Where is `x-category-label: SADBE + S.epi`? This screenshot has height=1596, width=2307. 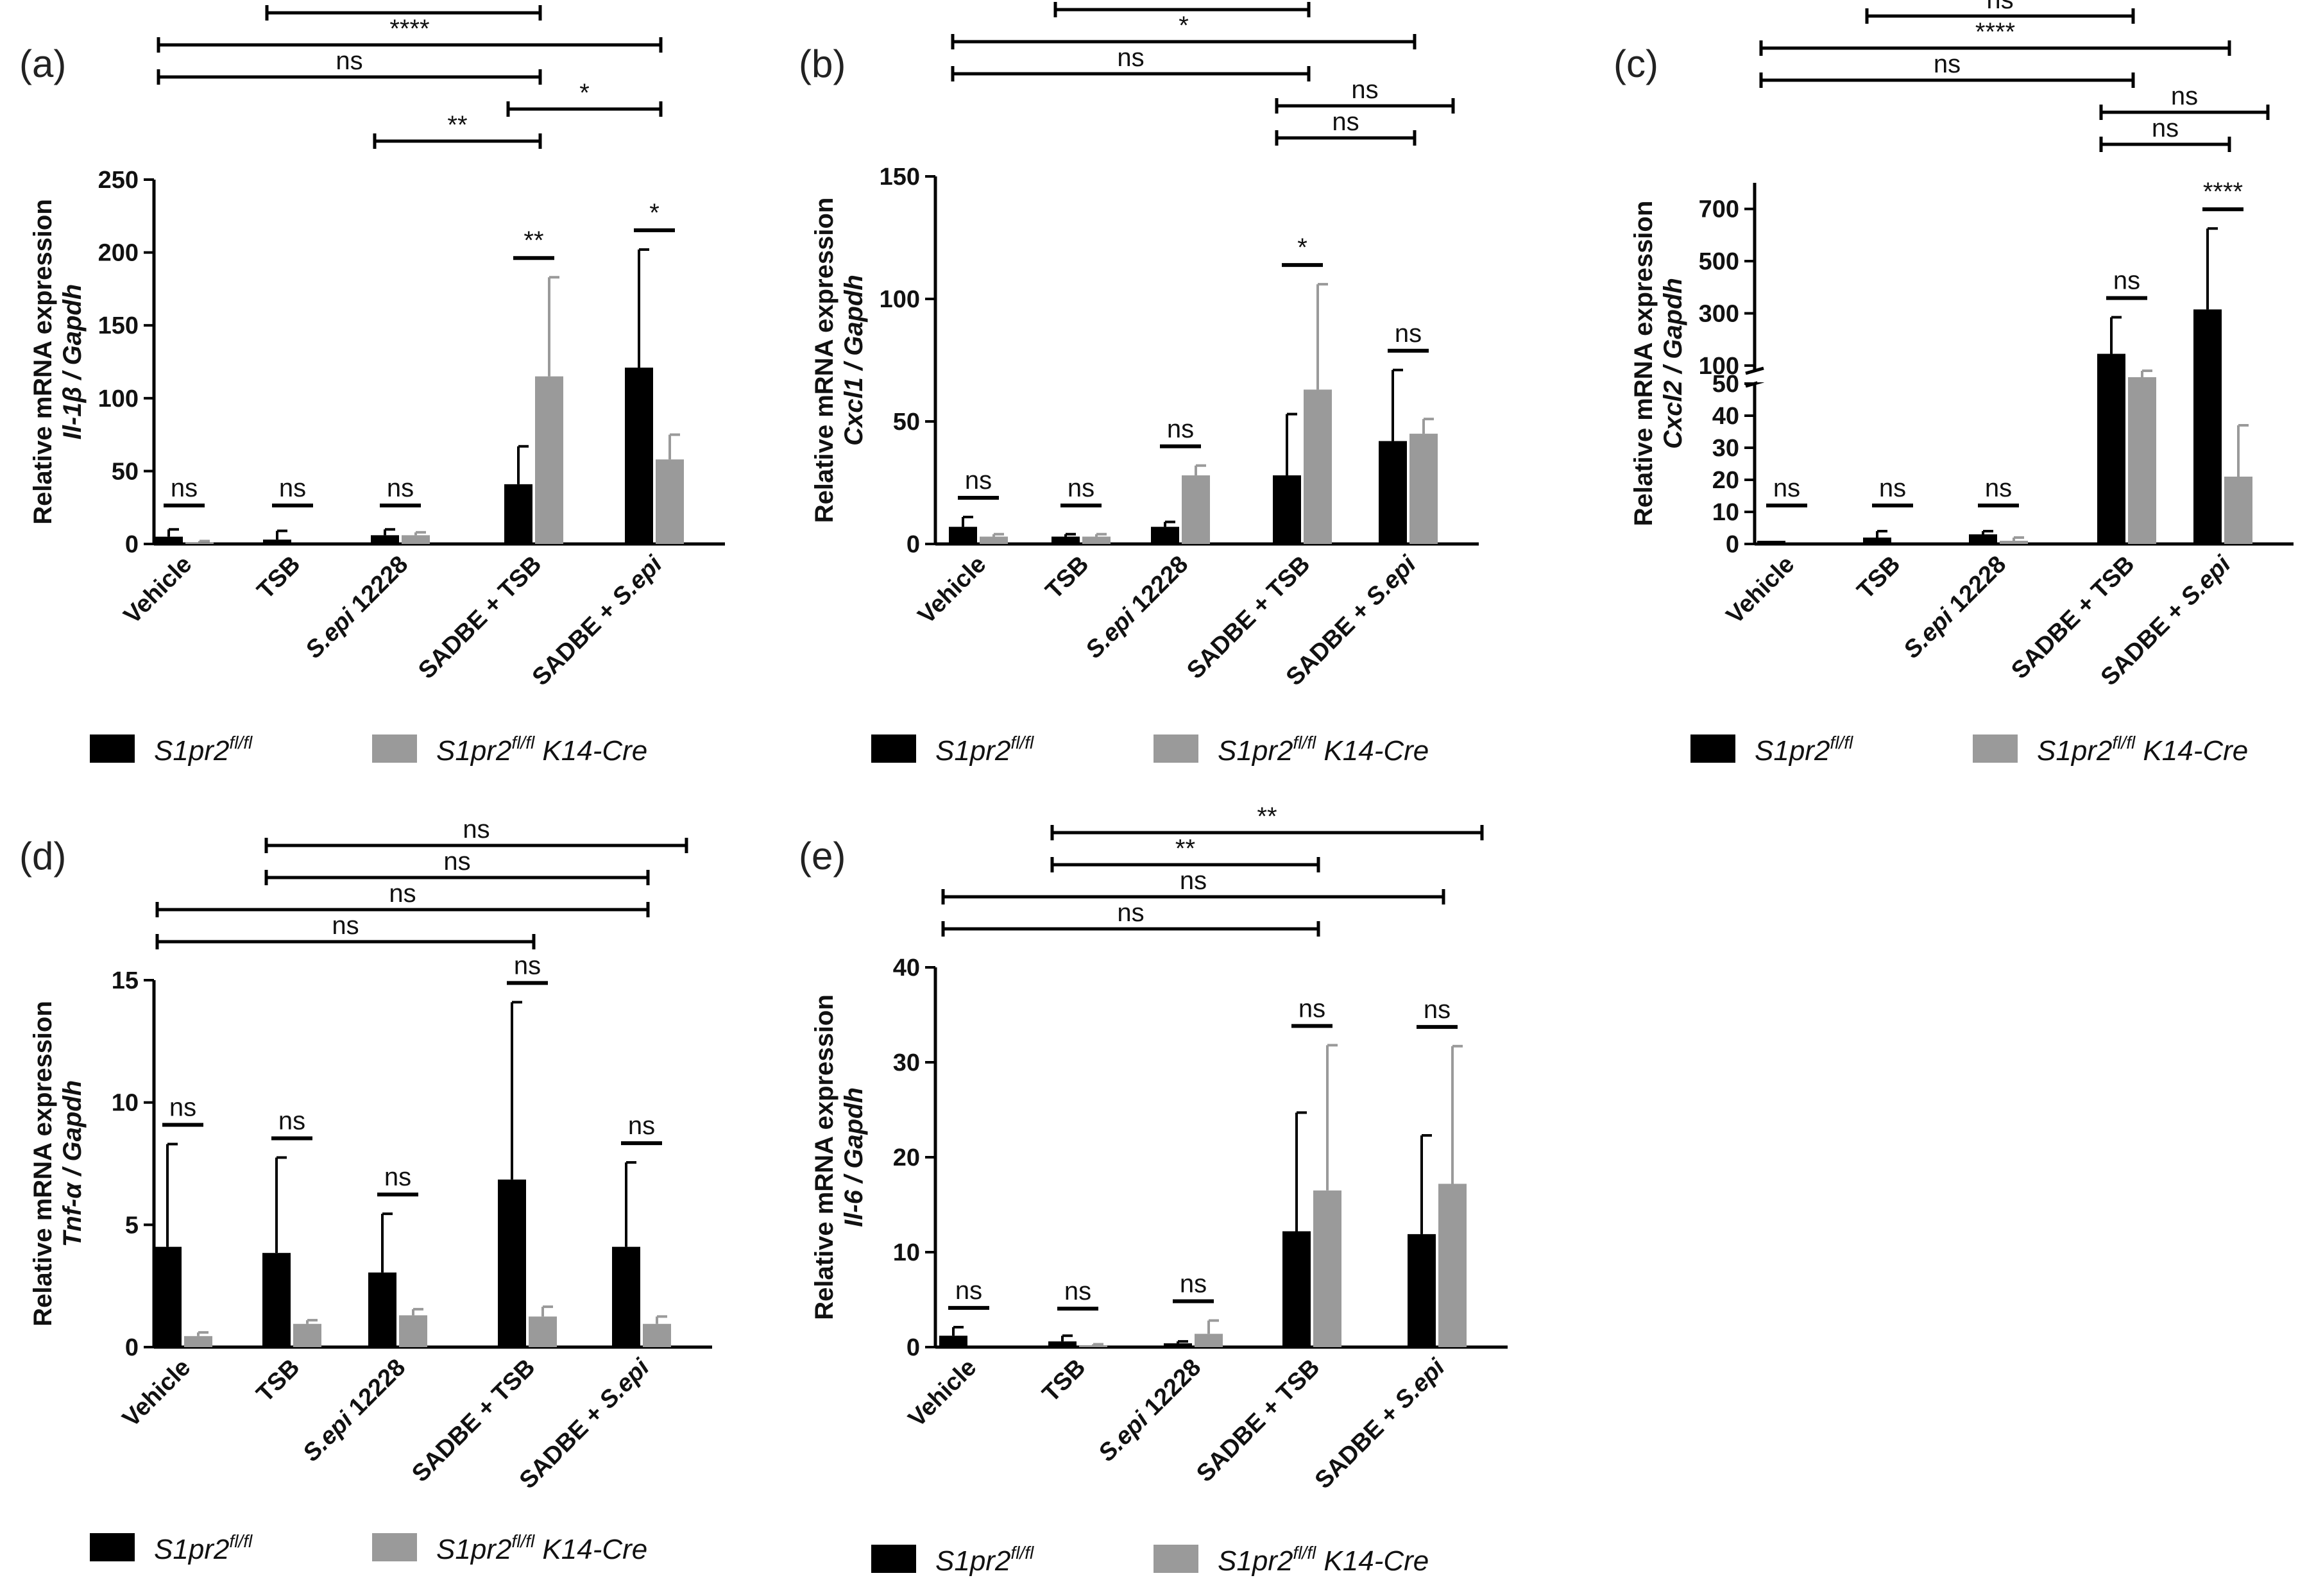 x-category-label: SADBE + S.epi is located at coordinates (597, 621).